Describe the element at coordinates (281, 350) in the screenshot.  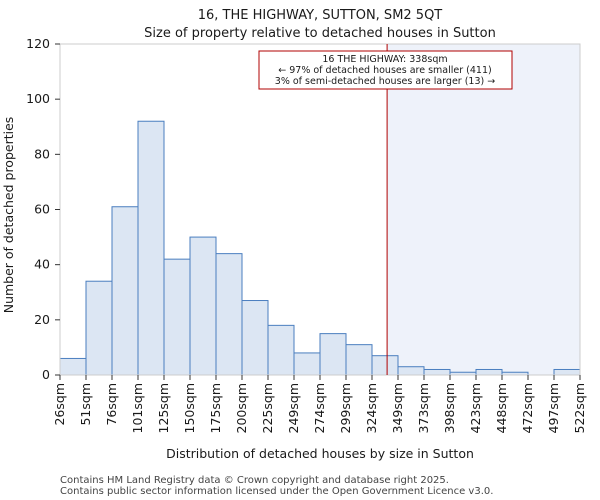
I see `bar-225sqm` at that location.